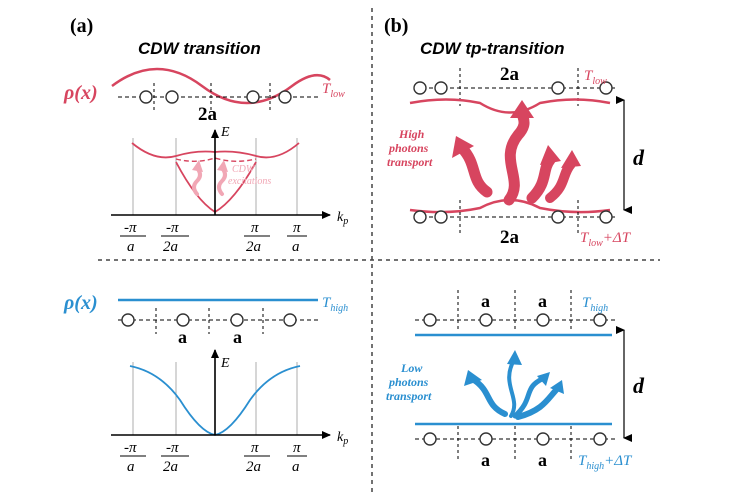 The width and height of the screenshot is (750, 500). What do you see at coordinates (514, 385) in the screenshot?
I see `low-photon-arrows` at bounding box center [514, 385].